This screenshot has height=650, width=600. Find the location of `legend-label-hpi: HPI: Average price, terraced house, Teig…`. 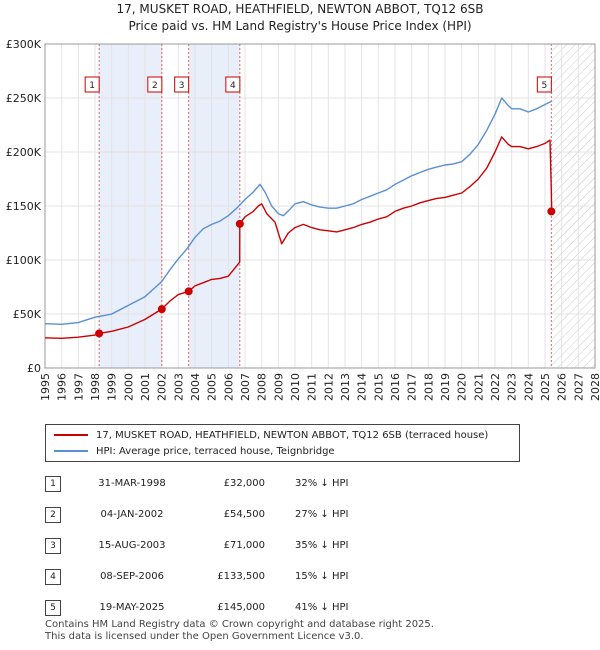

legend-label-hpi: HPI: Average price, terraced house, Teig… is located at coordinates (215, 451).